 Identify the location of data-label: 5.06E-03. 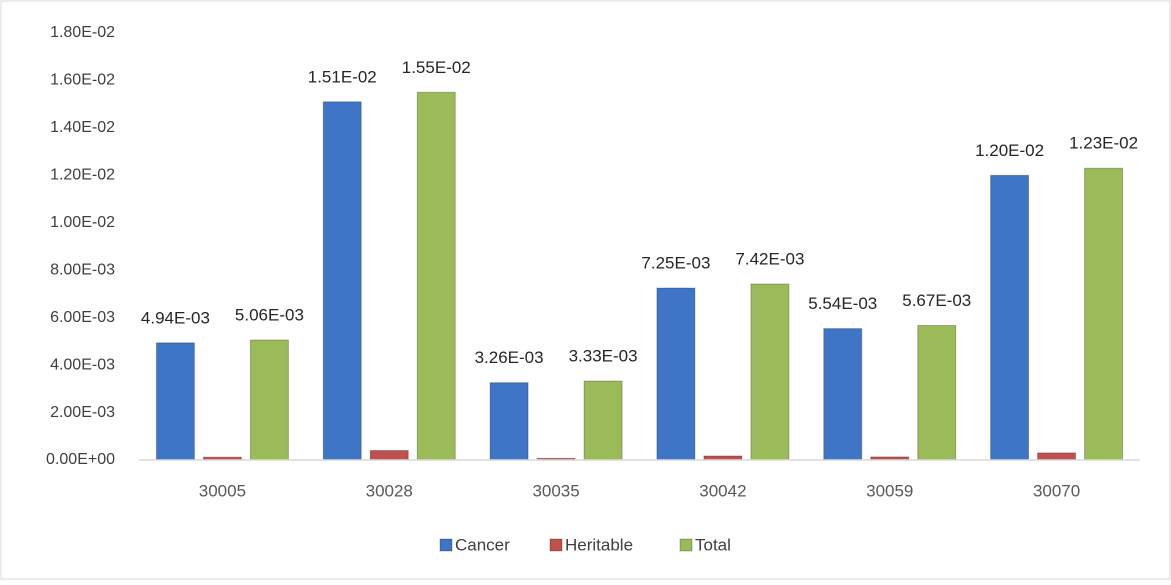
(269, 314).